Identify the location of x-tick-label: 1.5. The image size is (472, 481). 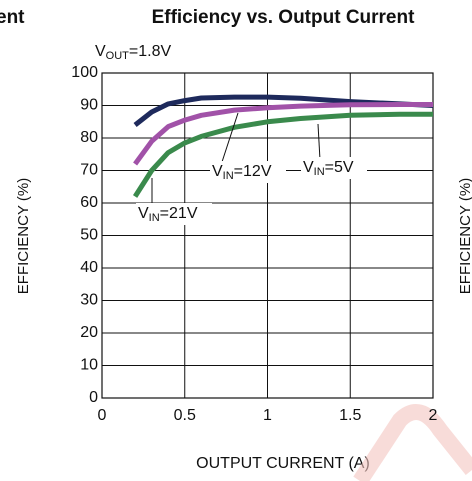
(350, 415).